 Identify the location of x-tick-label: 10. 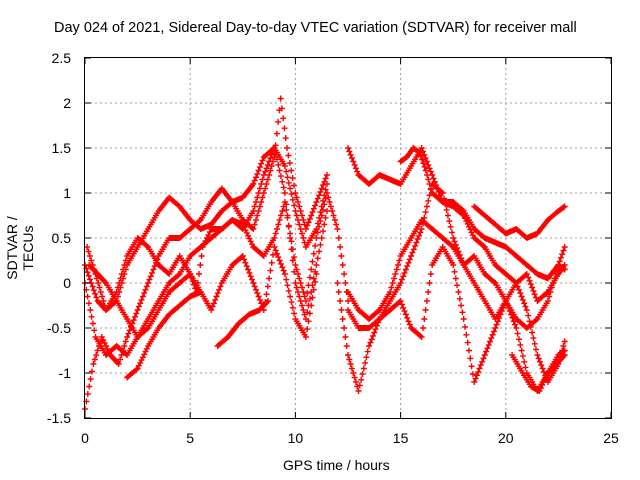
(296, 438).